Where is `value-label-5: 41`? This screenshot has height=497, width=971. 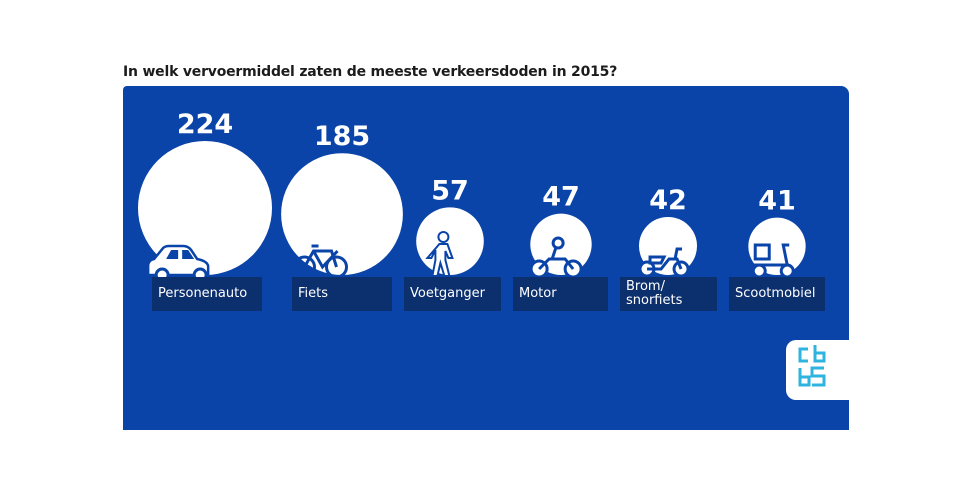 value-label-5: 41 is located at coordinates (777, 201).